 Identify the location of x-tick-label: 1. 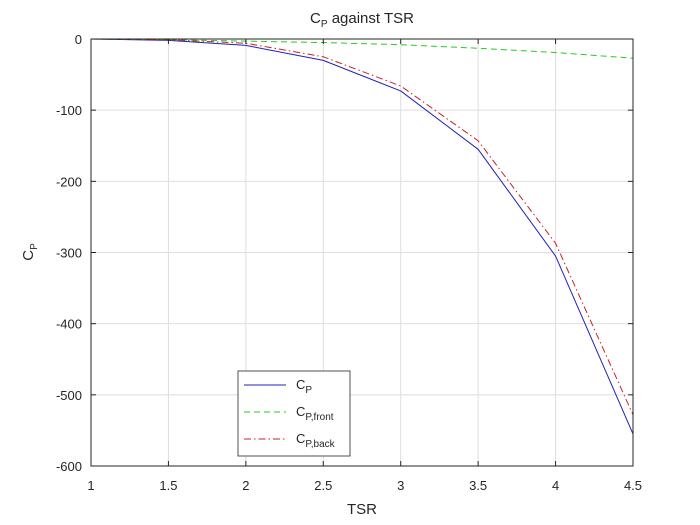
(90, 485).